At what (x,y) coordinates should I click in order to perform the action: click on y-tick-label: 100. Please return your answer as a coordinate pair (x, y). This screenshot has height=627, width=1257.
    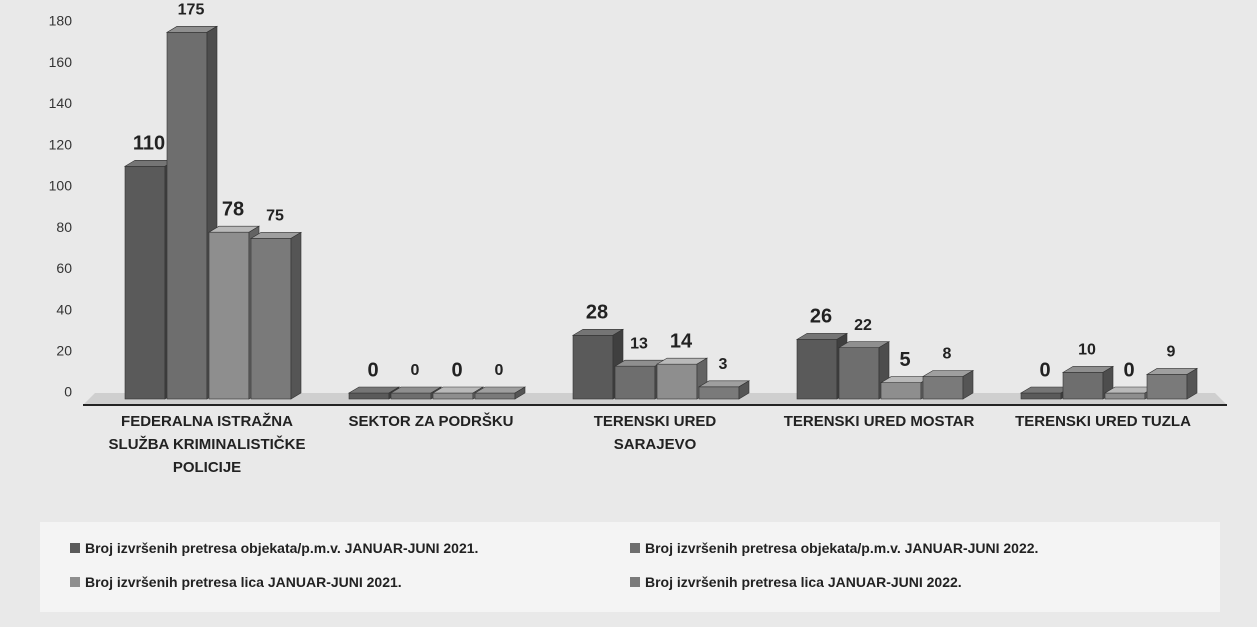
    Looking at the image, I should click on (61, 186).